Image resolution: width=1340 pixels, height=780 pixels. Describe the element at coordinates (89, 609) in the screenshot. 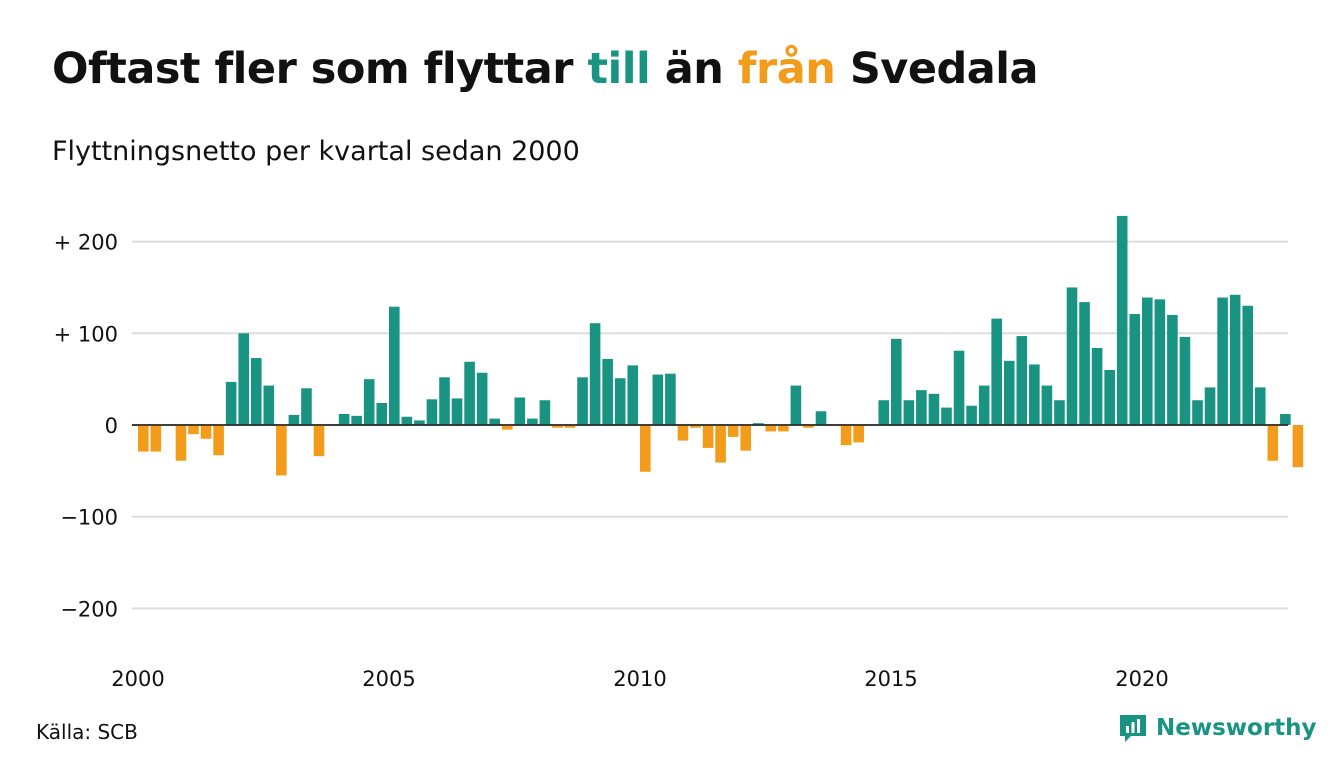

I see `y-tick-label: −200` at that location.